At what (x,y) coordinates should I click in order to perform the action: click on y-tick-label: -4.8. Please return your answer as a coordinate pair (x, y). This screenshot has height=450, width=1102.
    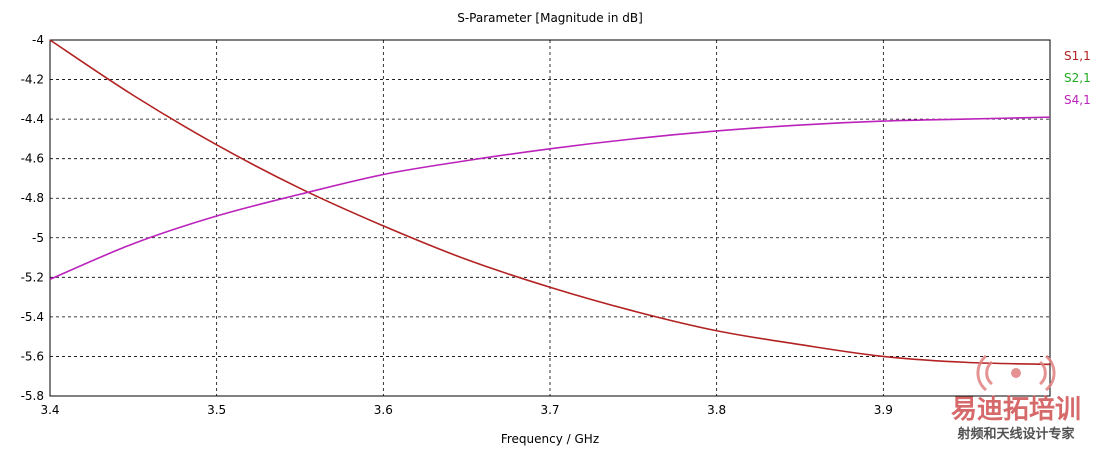
    Looking at the image, I should click on (32, 198).